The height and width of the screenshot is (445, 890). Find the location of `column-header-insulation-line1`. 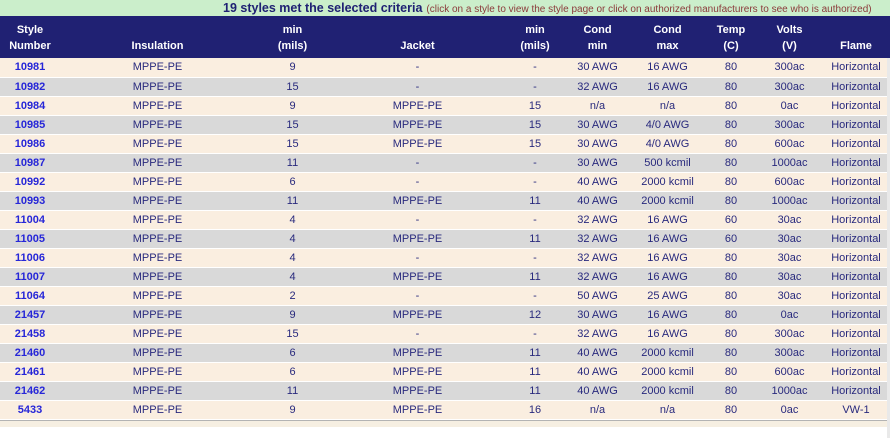

column-header-insulation-line1 is located at coordinates (157, 30).